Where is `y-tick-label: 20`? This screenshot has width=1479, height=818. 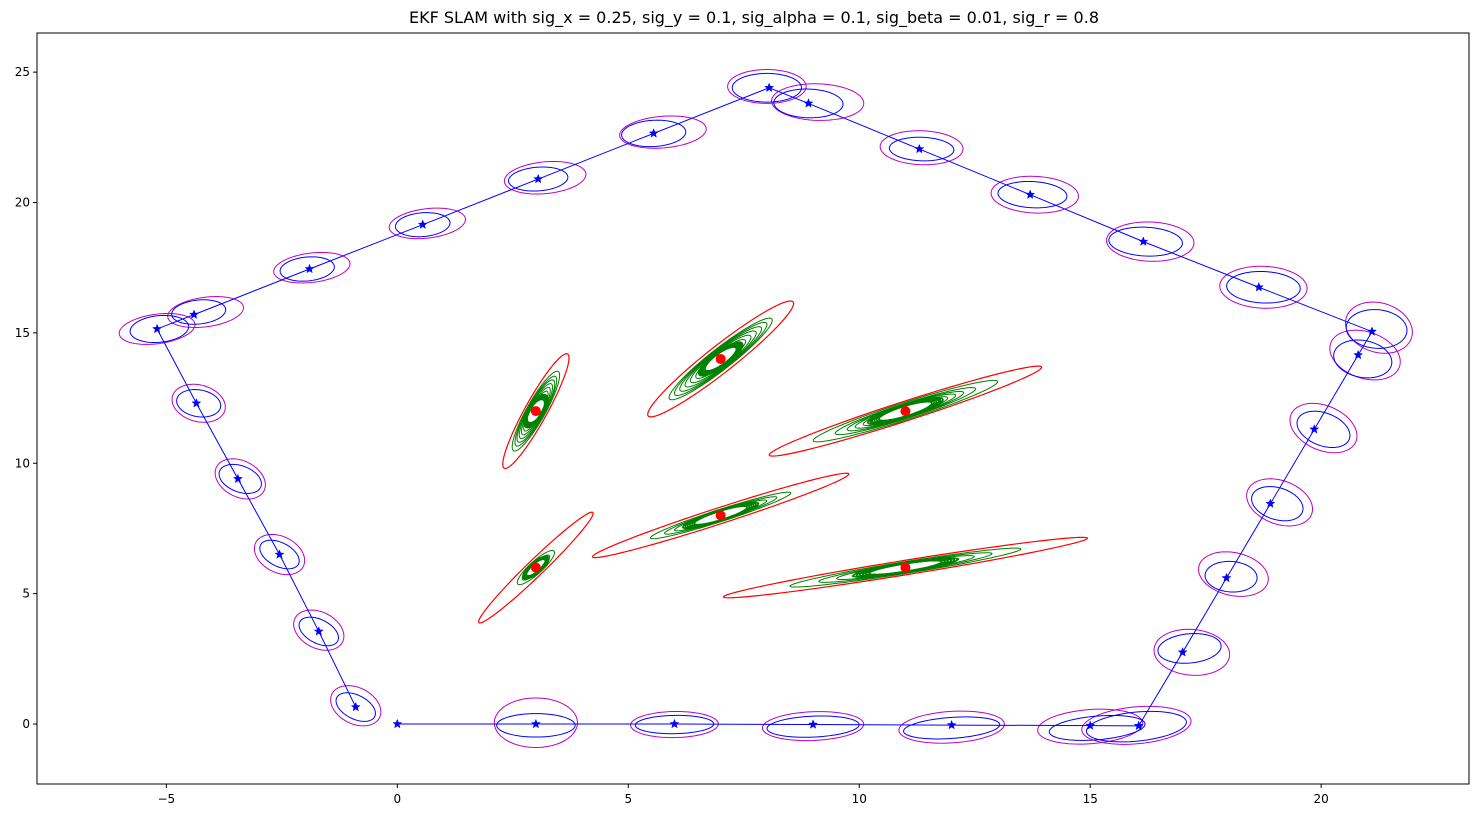
y-tick-label: 20 is located at coordinates (22, 202).